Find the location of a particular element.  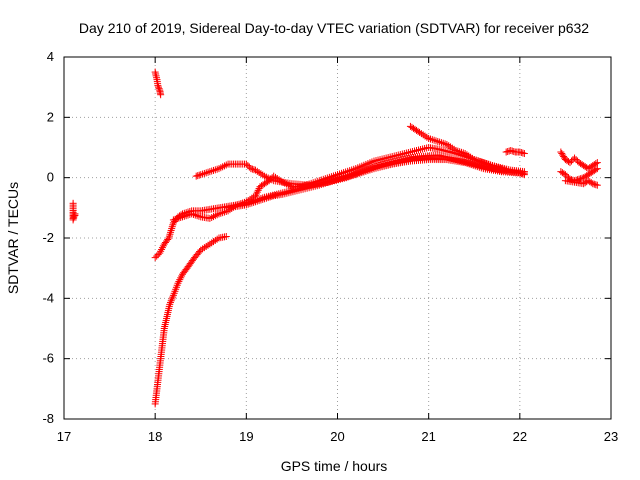

x-tick-label: 22 is located at coordinates (520, 436).